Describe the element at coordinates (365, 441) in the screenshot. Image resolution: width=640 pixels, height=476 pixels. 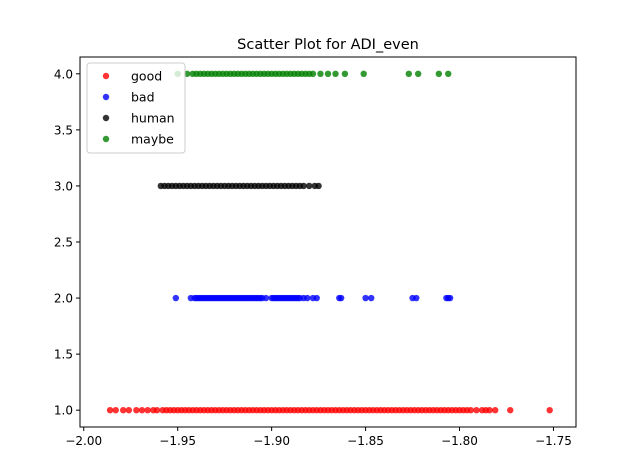
I see `x-tick-label: −1.85` at that location.